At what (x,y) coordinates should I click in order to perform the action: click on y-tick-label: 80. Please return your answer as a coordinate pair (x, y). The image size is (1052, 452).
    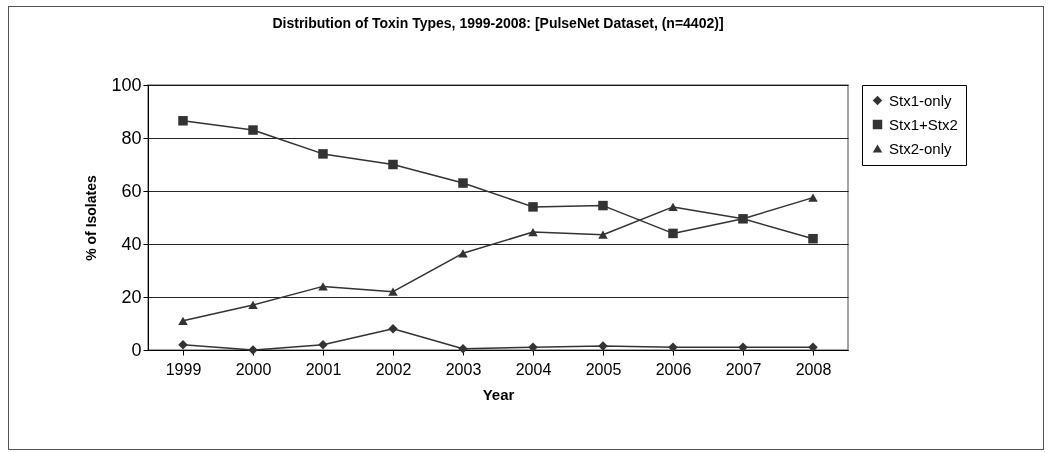
    Looking at the image, I should click on (131, 137).